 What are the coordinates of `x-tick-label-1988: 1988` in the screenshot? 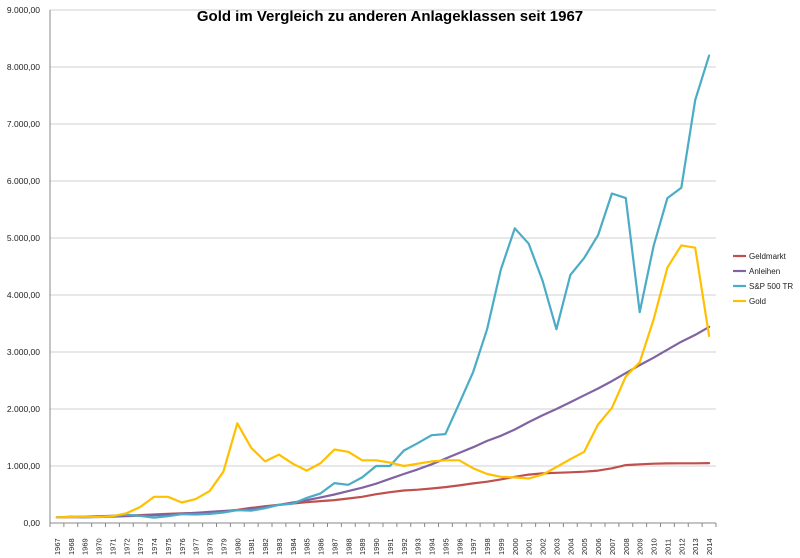 It's located at (348, 546).